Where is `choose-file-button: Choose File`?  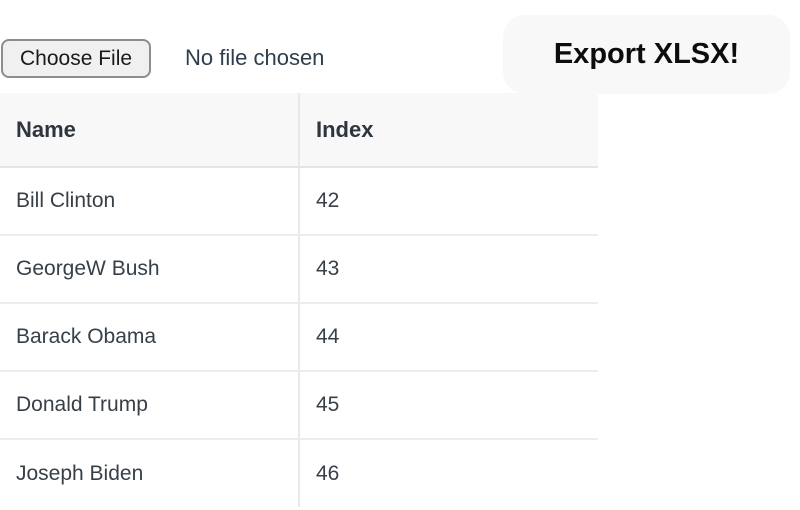 choose-file-button: Choose File is located at coordinates (76, 58).